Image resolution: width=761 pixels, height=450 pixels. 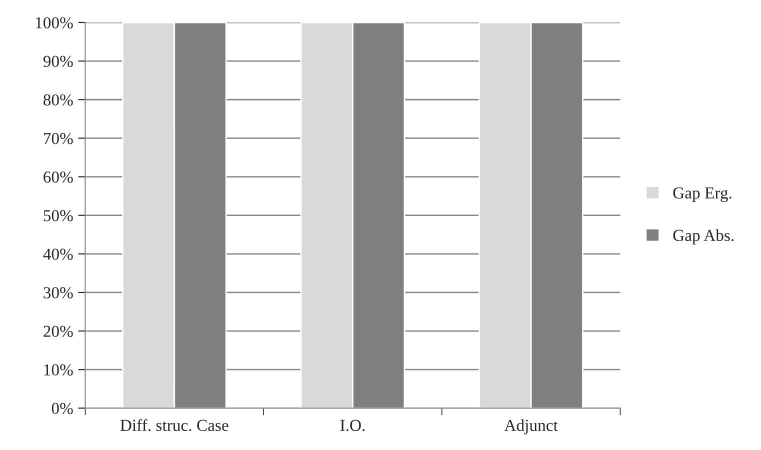 What do you see at coordinates (58, 177) in the screenshot?
I see `y-tick-label: 60%` at bounding box center [58, 177].